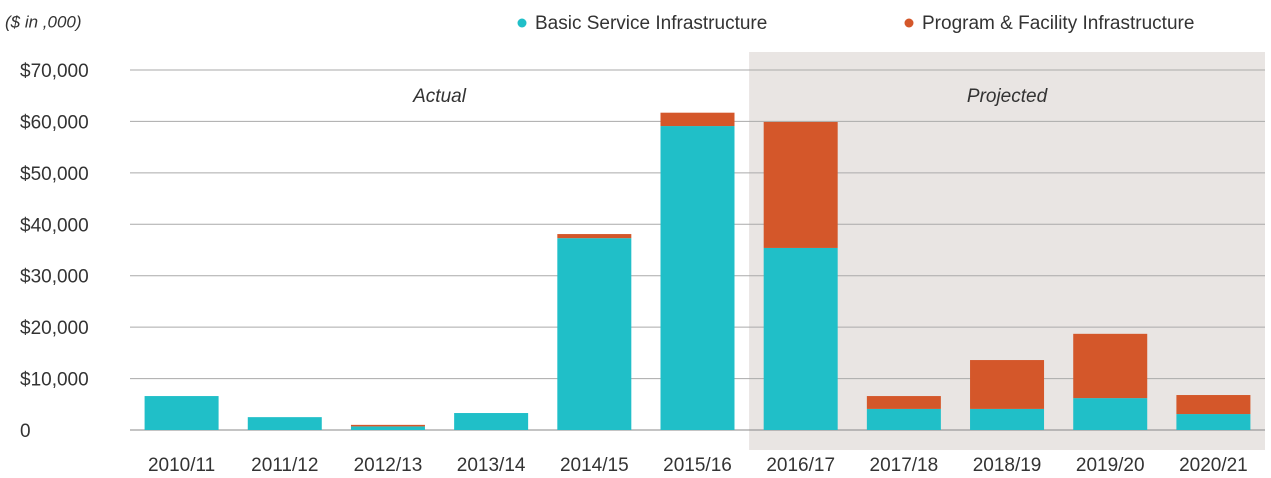 Image resolution: width=1271 pixels, height=478 pixels. What do you see at coordinates (54, 277) in the screenshot?
I see `y-tick-label: $30,000` at bounding box center [54, 277].